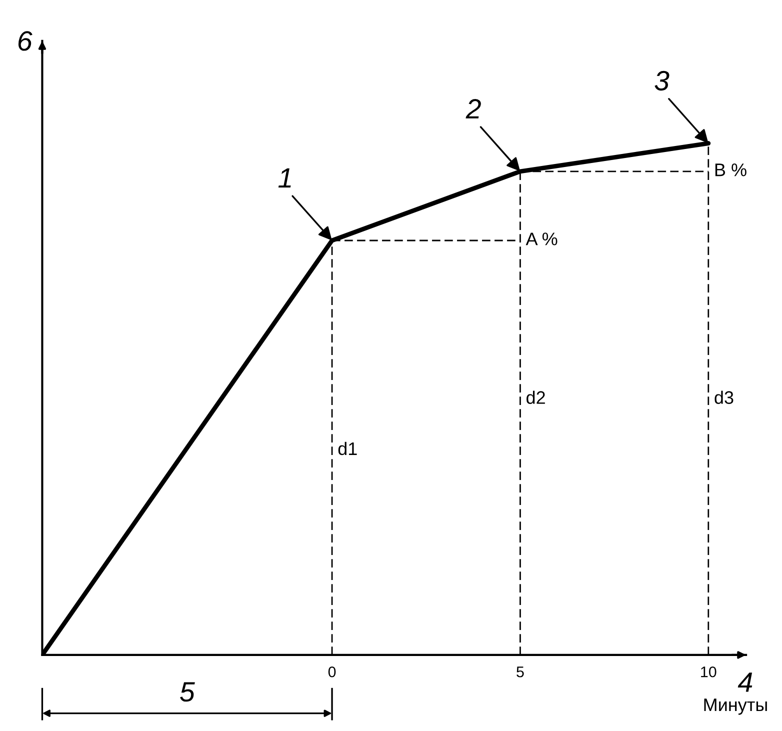 Image resolution: width=782 pixels, height=731 pixels. I want to click on text: 5, so click(187, 692).